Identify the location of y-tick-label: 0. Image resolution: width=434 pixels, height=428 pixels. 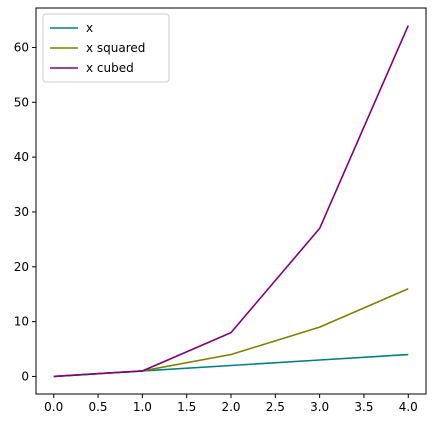
(25, 376).